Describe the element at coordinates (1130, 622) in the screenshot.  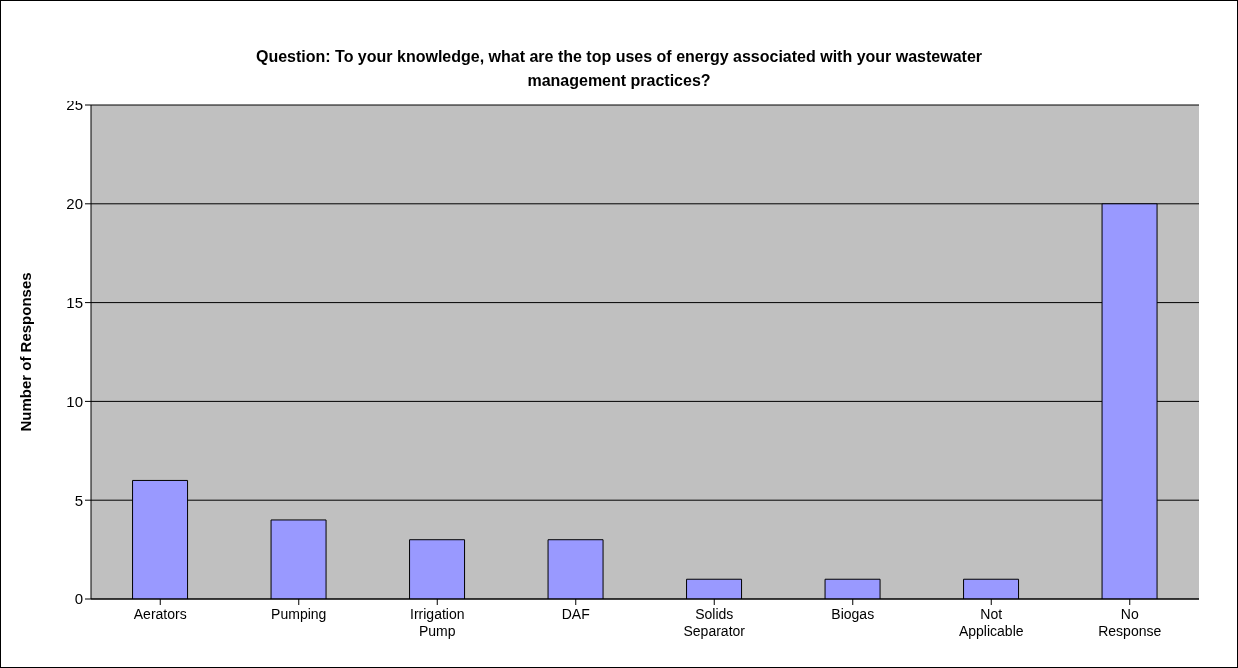
I see `x-tick-label: No Response` at that location.